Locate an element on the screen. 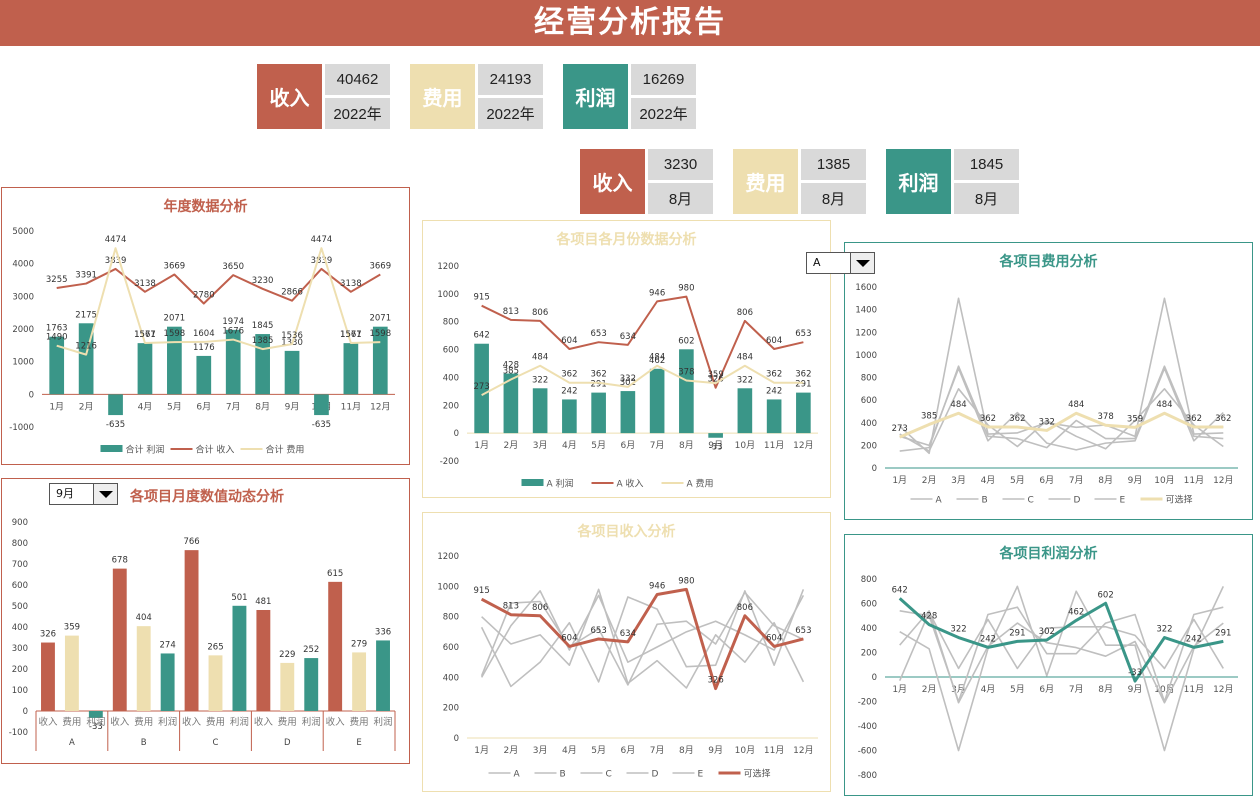 This screenshot has height=796, width=1260. svg-text: 946 is located at coordinates (657, 293).